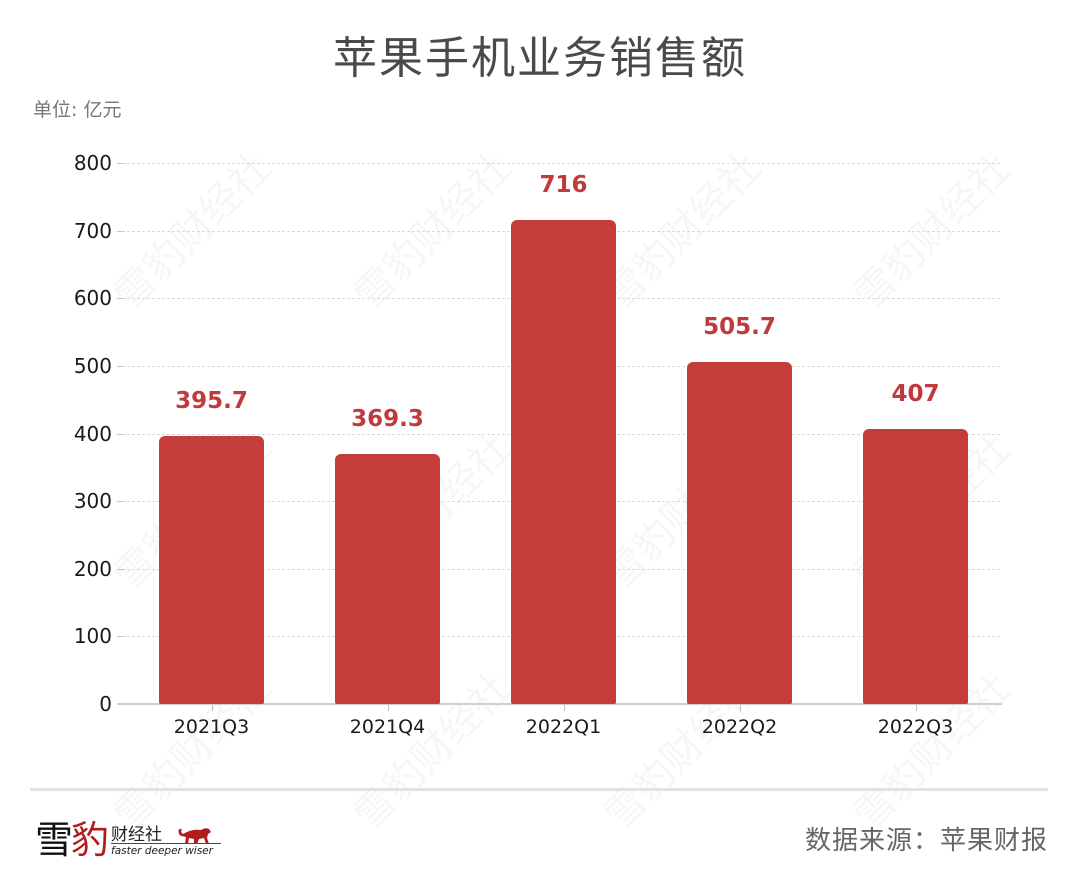 The width and height of the screenshot is (1080, 889). What do you see at coordinates (136, 835) in the screenshot?
I see `logo-name: 财经社` at bounding box center [136, 835].